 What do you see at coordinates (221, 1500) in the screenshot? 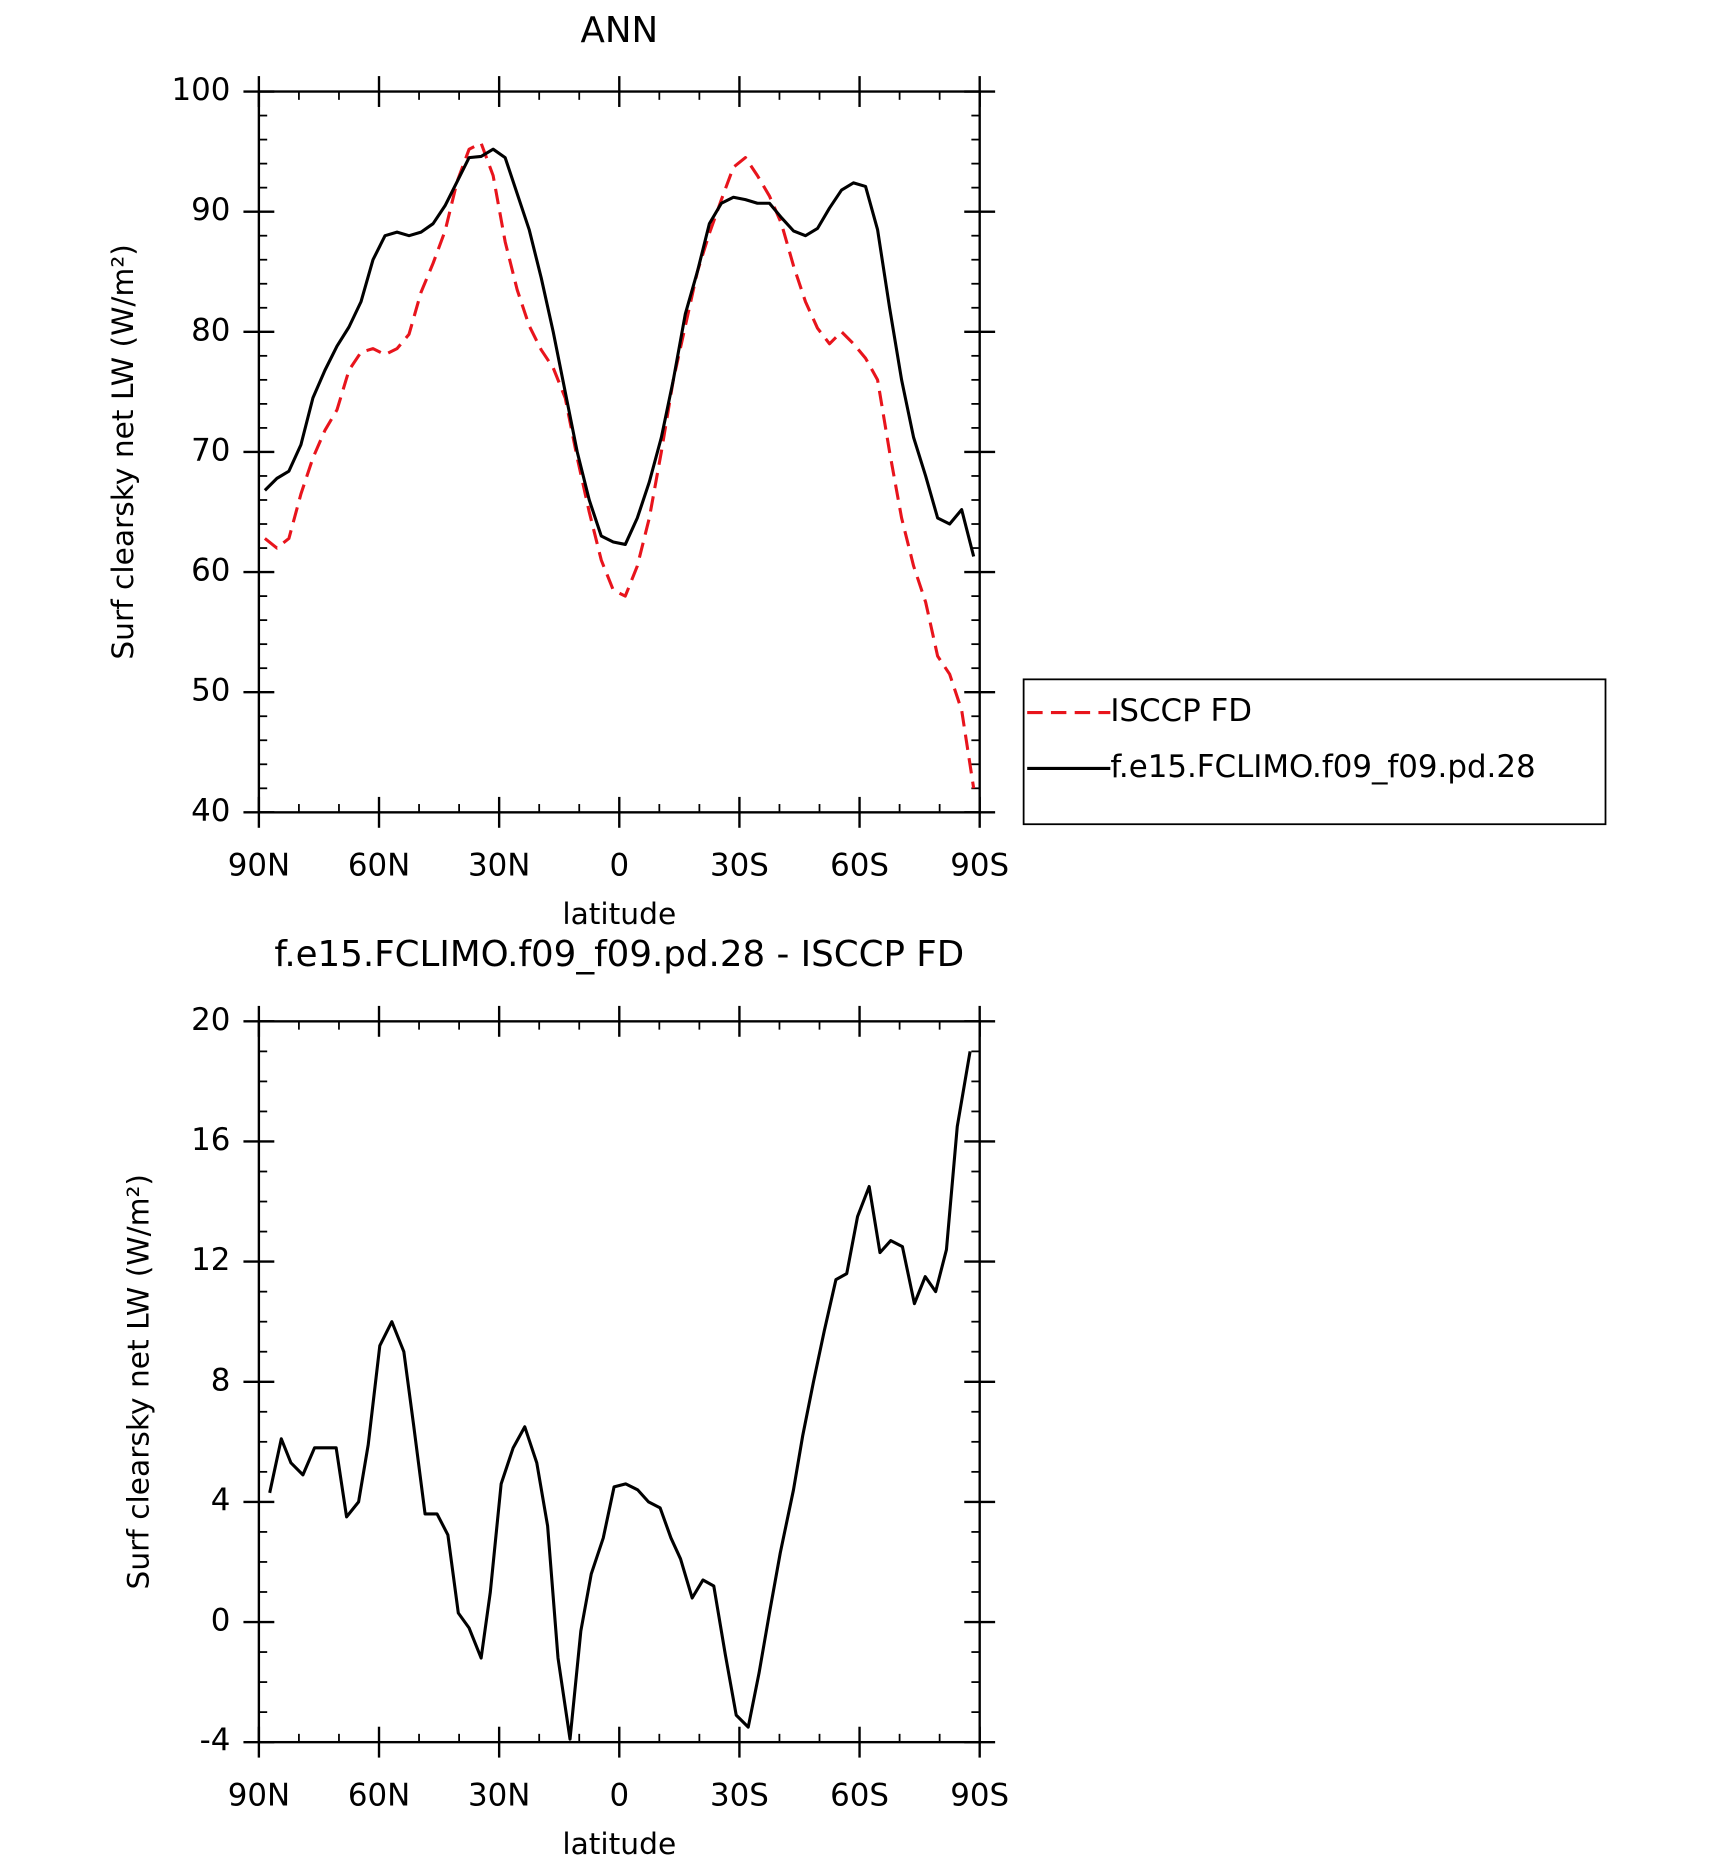
I see `y-tick-label: 4` at bounding box center [221, 1500].